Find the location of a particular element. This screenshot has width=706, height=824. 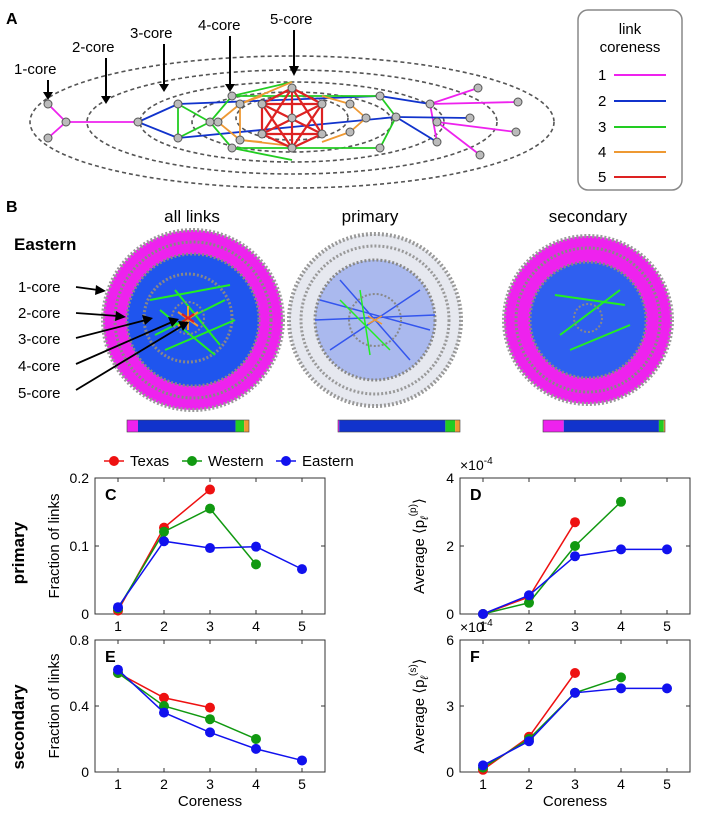

row-title-eastern: Eastern is located at coordinates (45, 244).